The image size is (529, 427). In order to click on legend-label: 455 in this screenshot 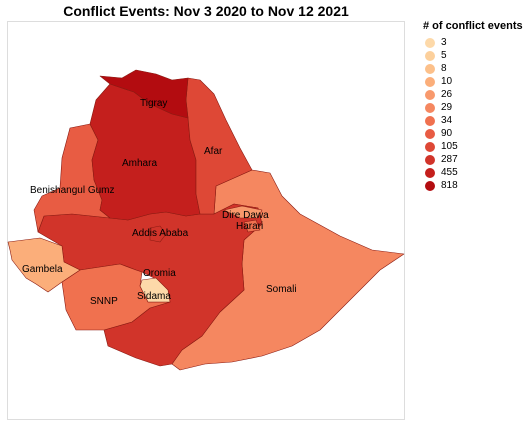, I will do `click(449, 172)`.